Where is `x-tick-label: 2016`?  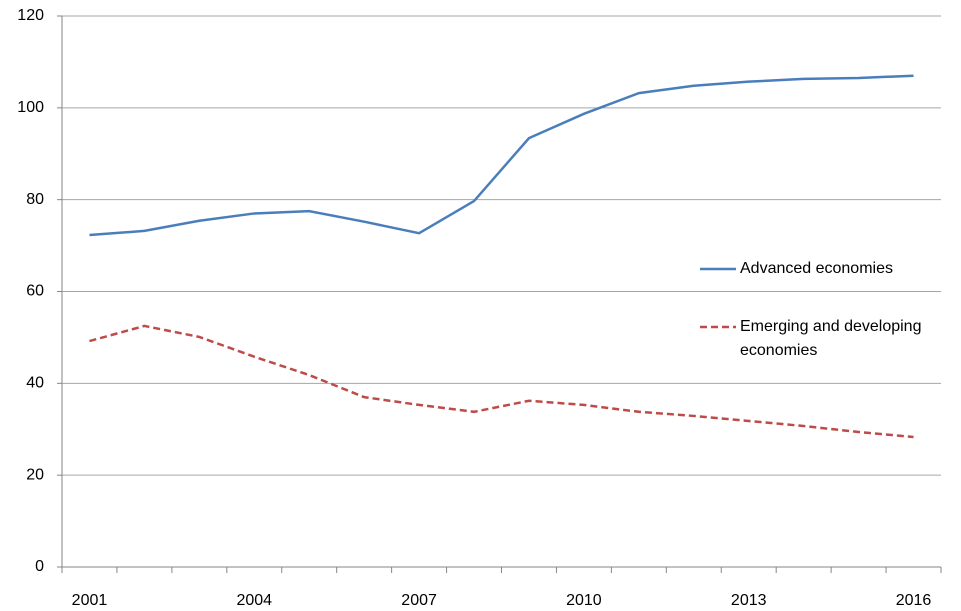
x-tick-label: 2016 is located at coordinates (914, 600).